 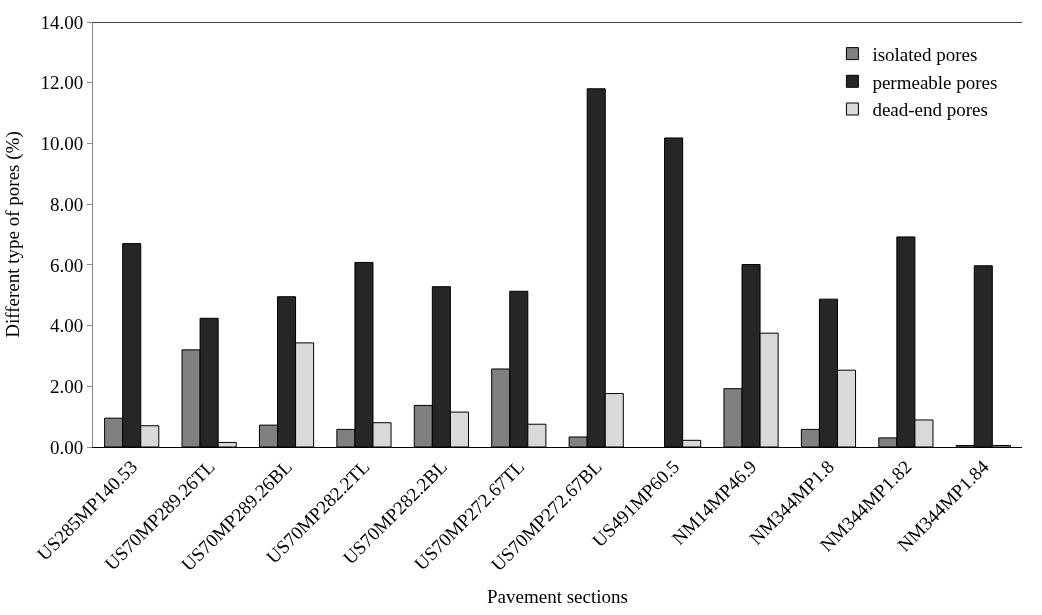 What do you see at coordinates (66, 326) in the screenshot?
I see `y-tick-label: 4.00` at bounding box center [66, 326].